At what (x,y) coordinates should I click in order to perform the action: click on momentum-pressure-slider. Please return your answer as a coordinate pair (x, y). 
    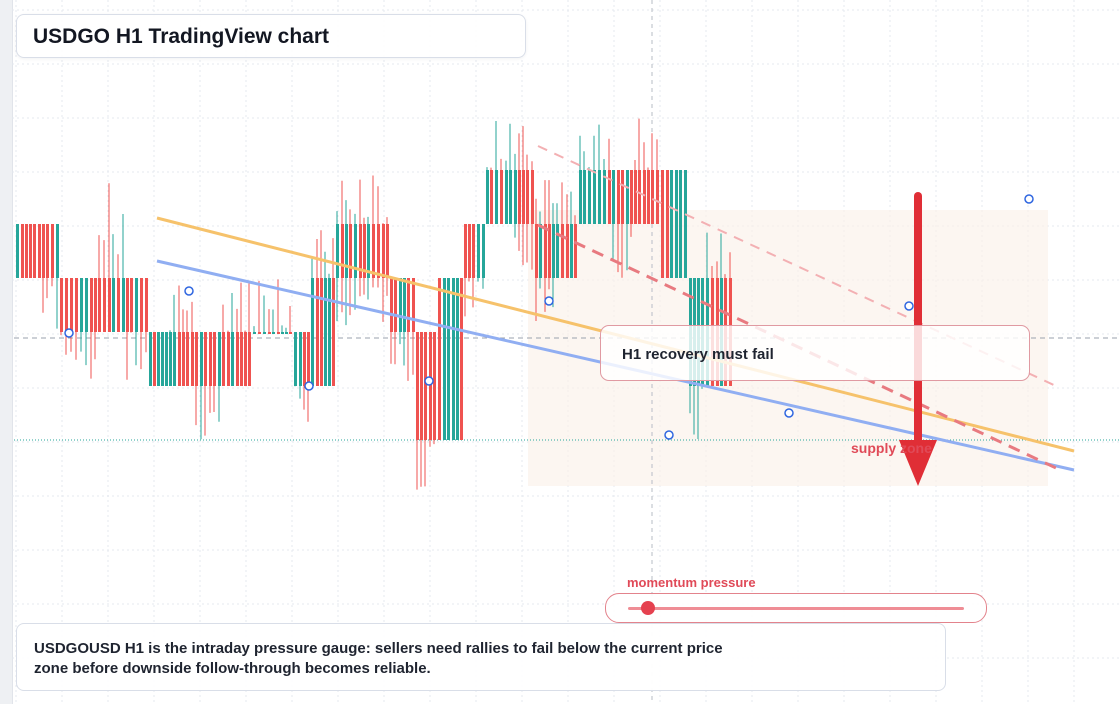
    Looking at the image, I should click on (796, 608).